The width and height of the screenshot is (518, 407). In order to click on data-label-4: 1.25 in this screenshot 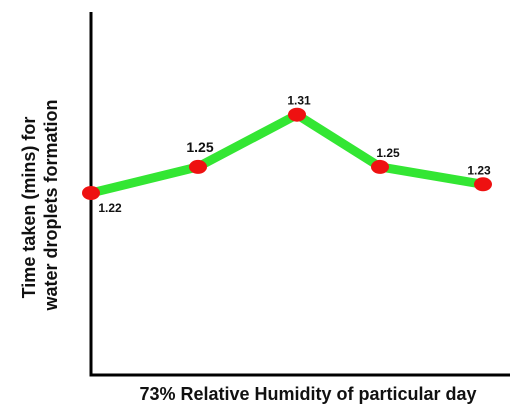, I will do `click(388, 153)`.